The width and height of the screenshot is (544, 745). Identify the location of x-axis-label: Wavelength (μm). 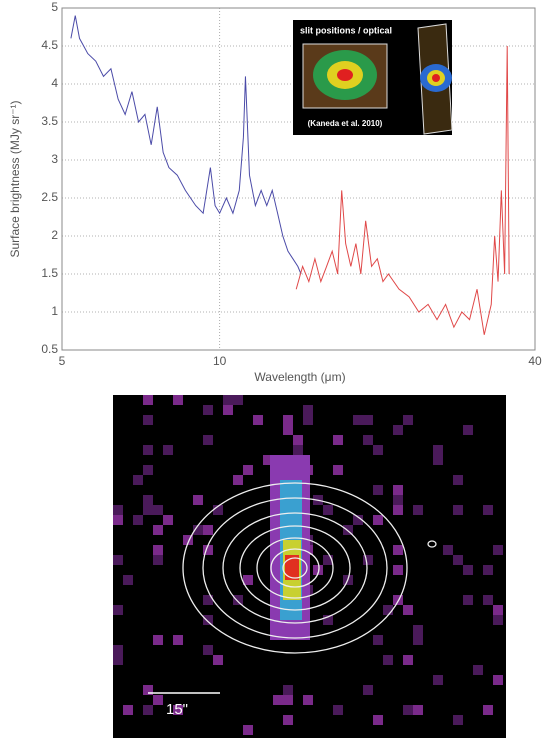
(299, 377).